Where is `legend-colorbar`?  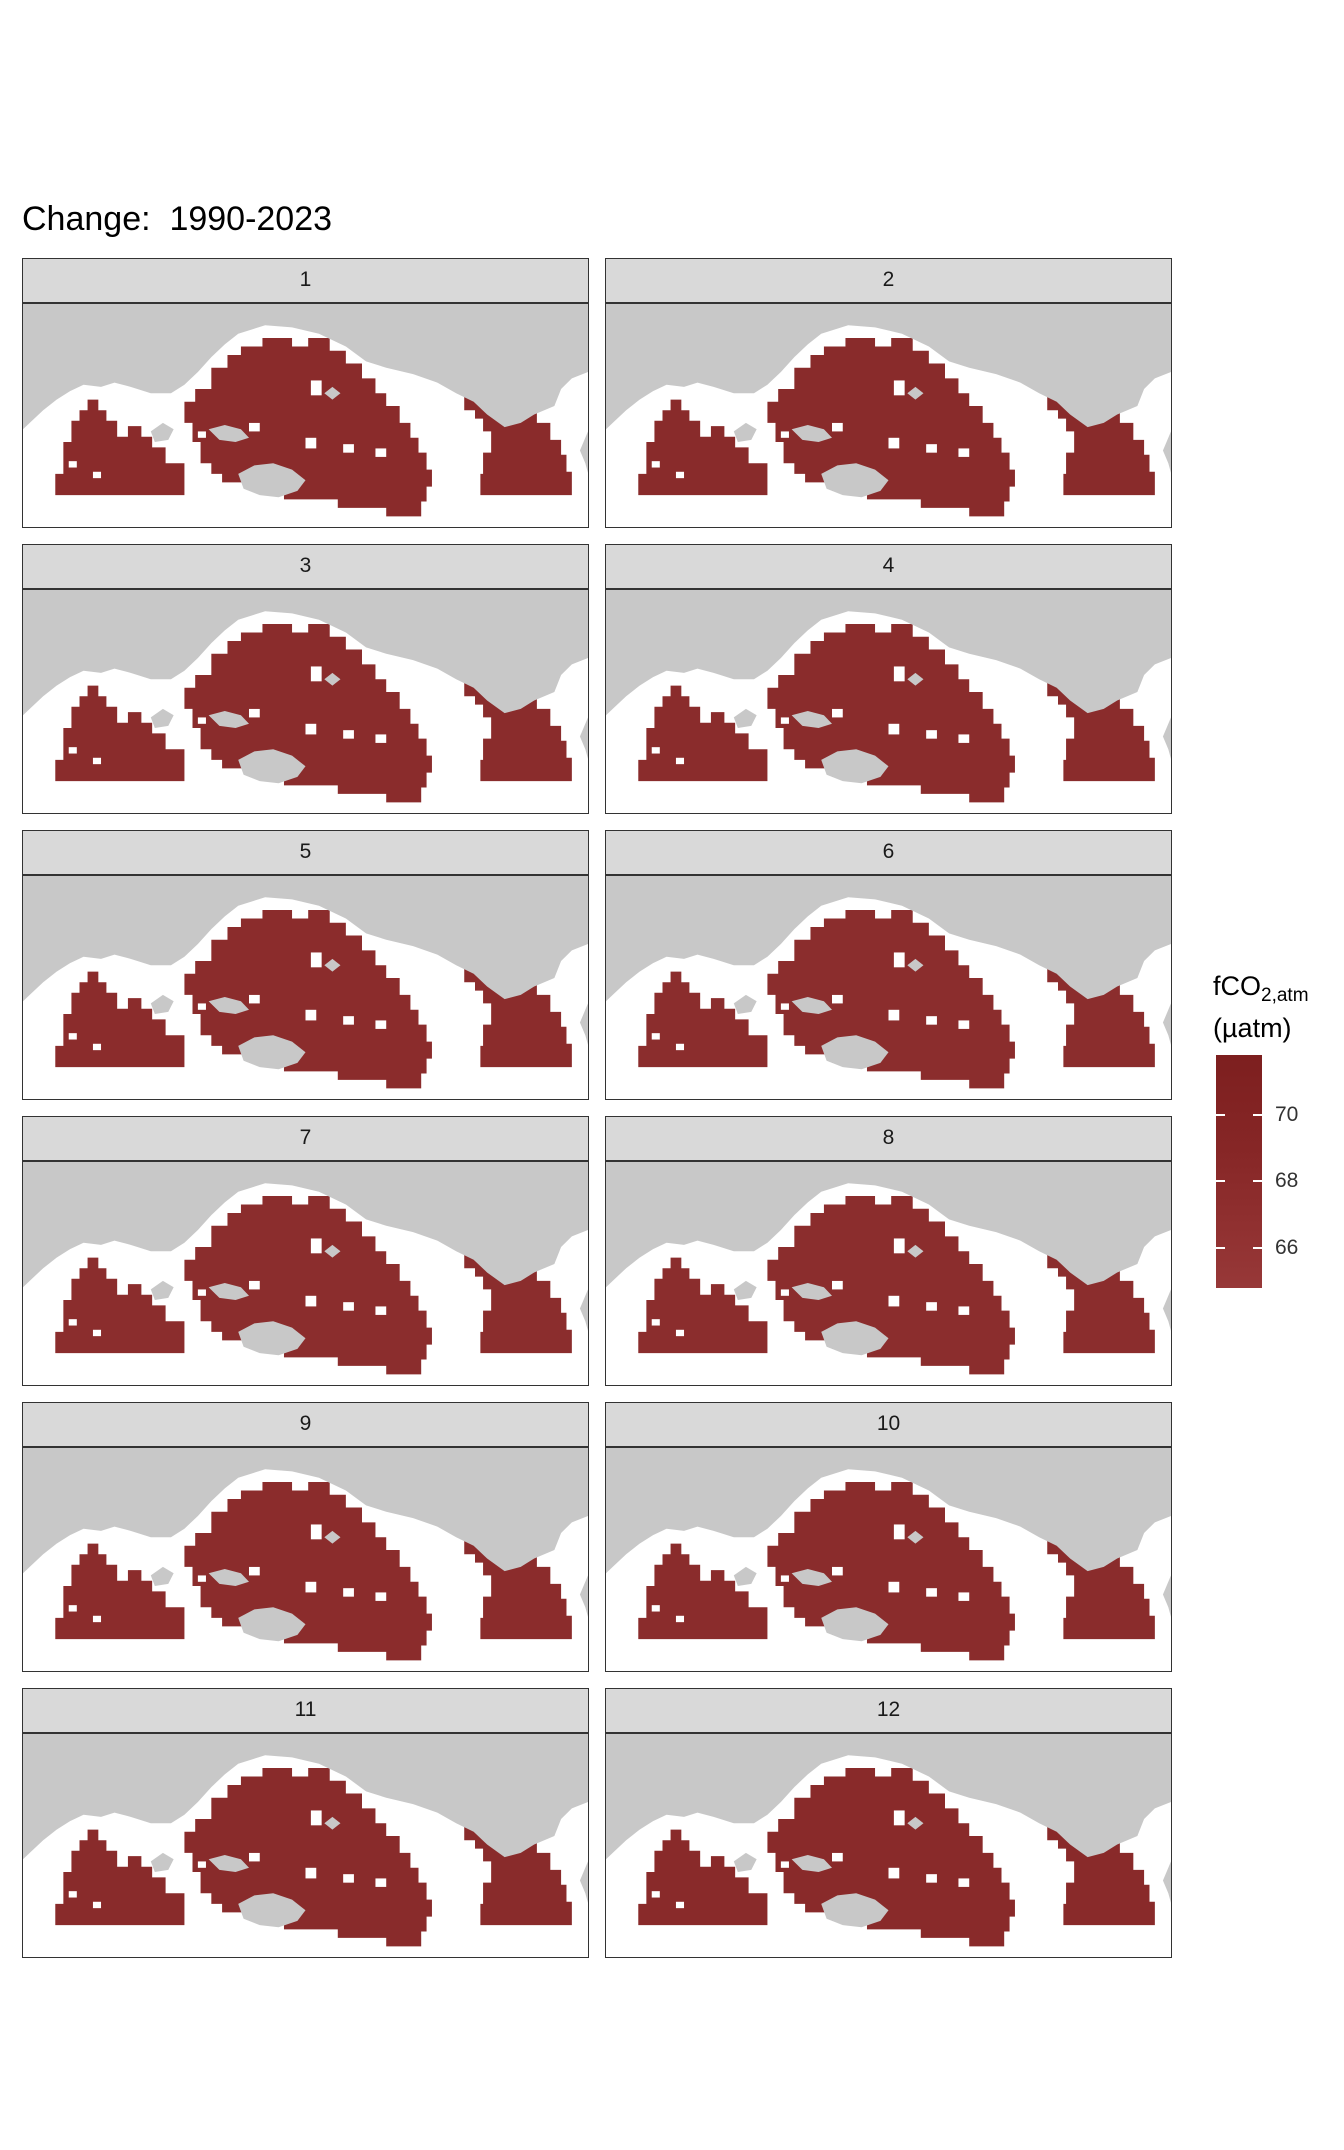
legend-colorbar is located at coordinates (1239, 1171).